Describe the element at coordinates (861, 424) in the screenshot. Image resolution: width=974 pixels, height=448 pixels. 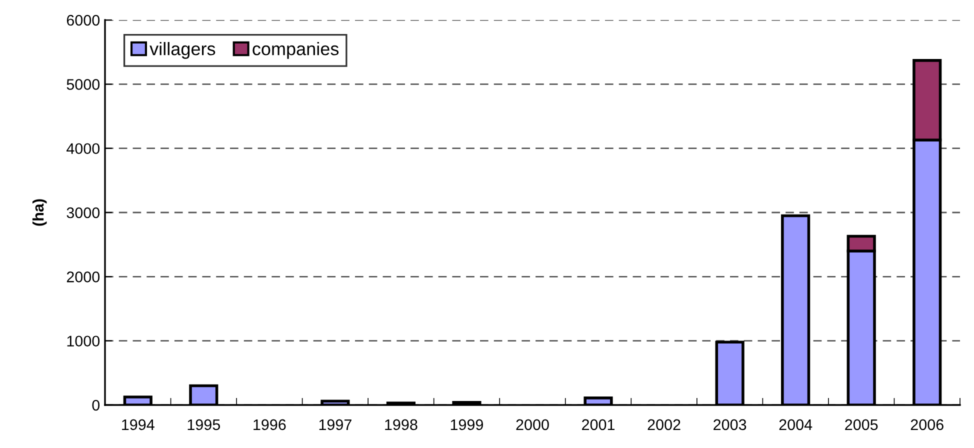
I see `x-tick-label: 2005` at that location.